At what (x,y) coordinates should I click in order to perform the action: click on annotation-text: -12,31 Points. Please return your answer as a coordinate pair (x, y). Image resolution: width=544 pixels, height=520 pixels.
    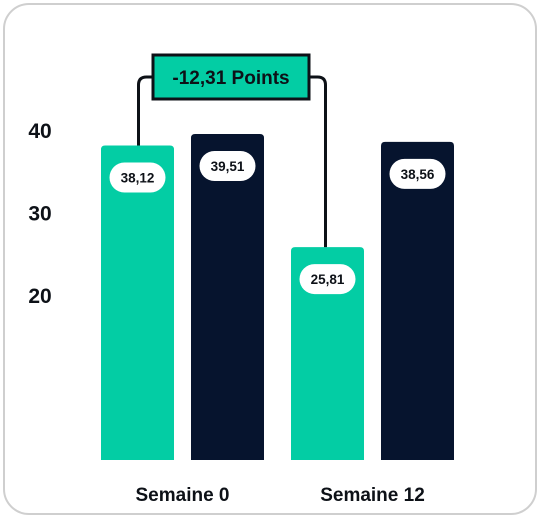
    Looking at the image, I should click on (230, 78).